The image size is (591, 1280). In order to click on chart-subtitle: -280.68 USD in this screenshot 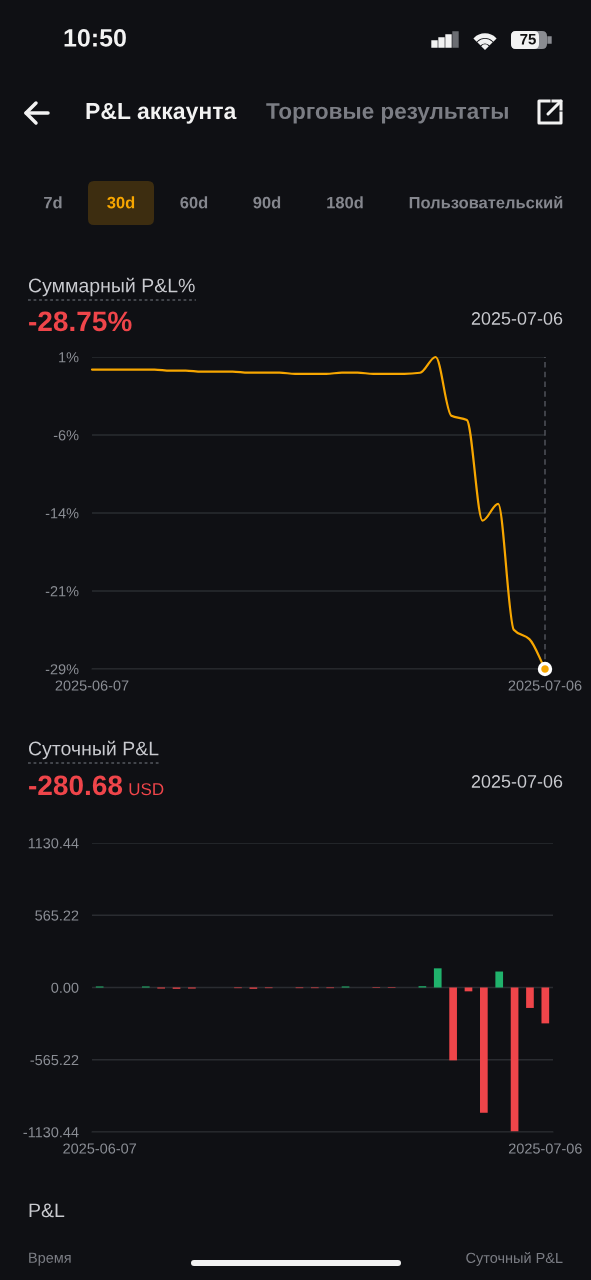, I will do `click(96, 785)`.